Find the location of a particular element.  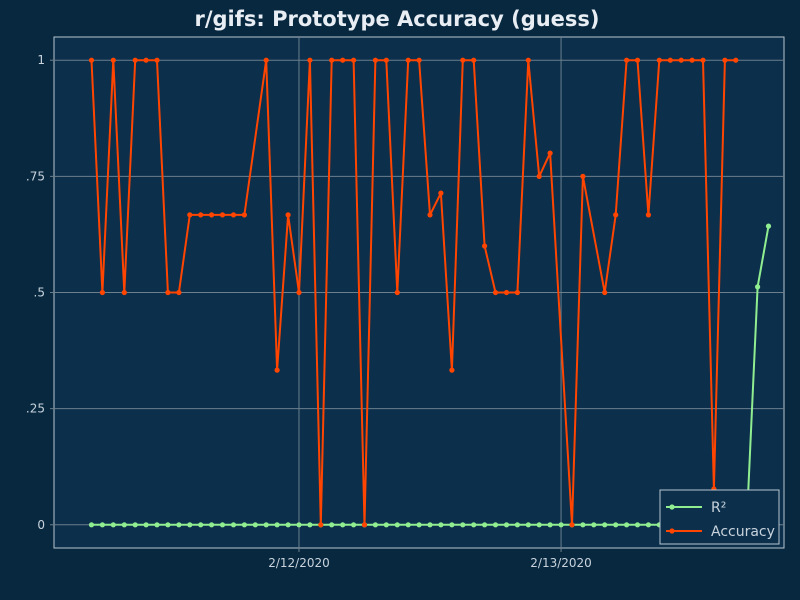

legend-label: Accuracy is located at coordinates (743, 532).